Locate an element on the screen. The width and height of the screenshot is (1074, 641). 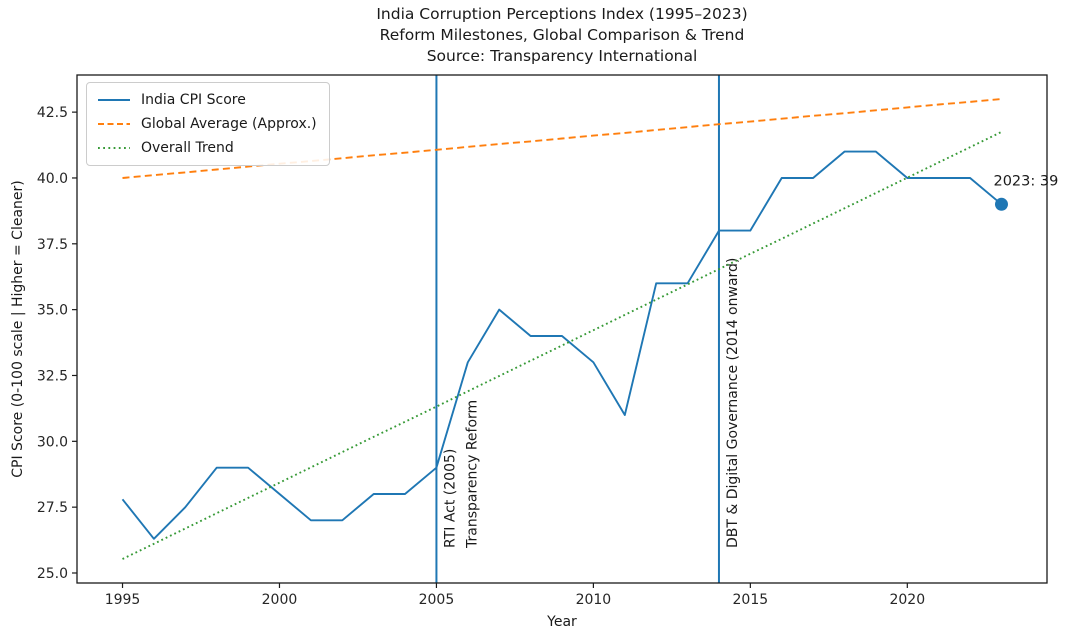
legend-entry-overall-trend: Overall Trend is located at coordinates (207, 148).